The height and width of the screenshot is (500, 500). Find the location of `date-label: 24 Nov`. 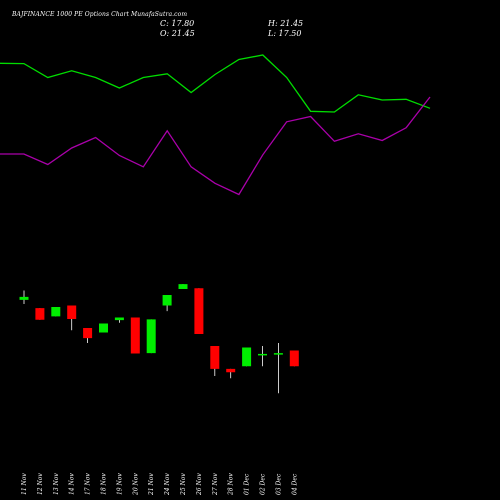

date-label: 24 Nov is located at coordinates (167, 484).